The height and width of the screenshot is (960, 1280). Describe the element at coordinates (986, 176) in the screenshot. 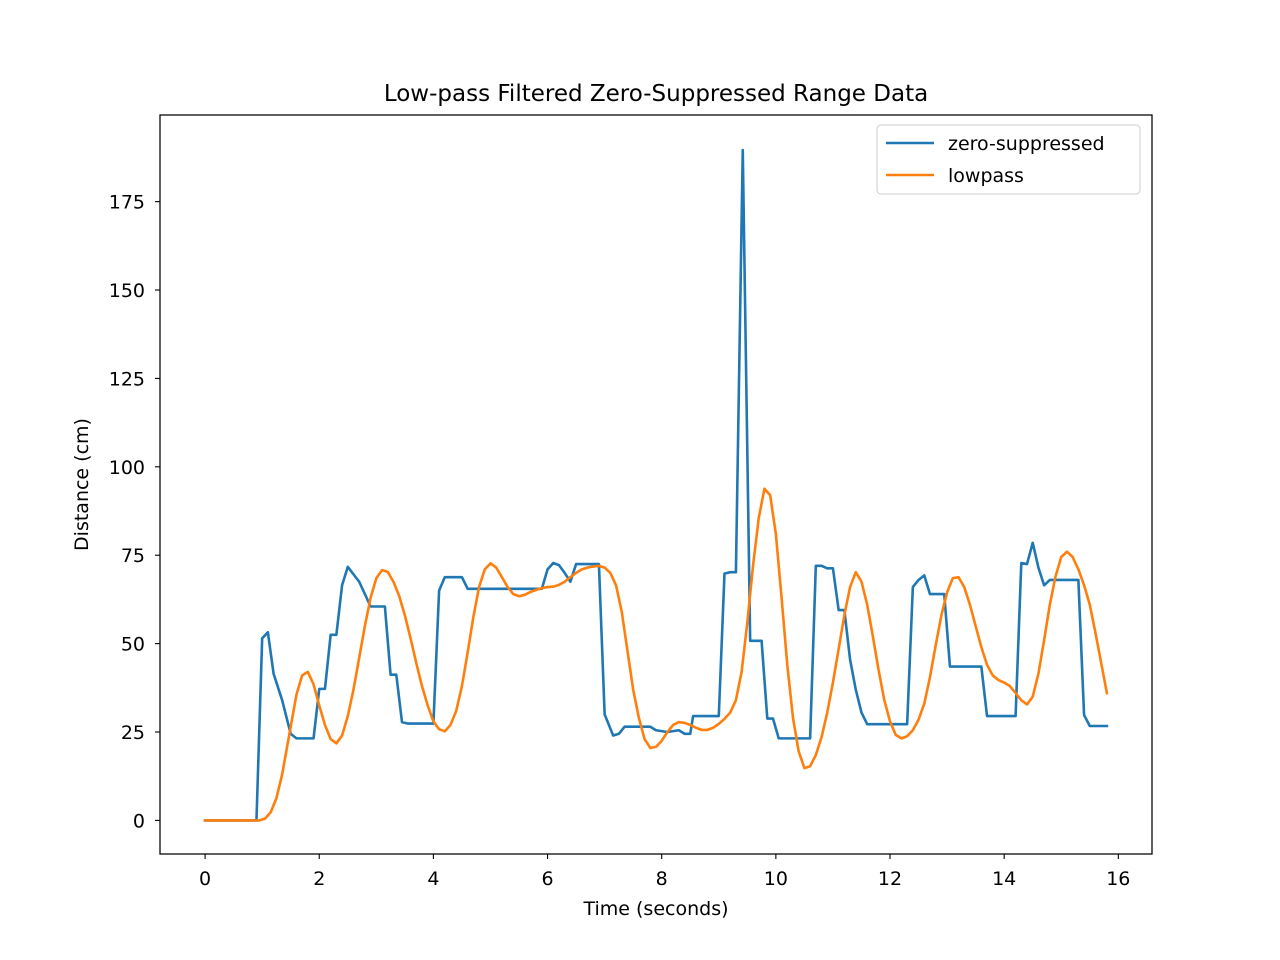

I see `legend-label-lowpass: lowpass` at that location.